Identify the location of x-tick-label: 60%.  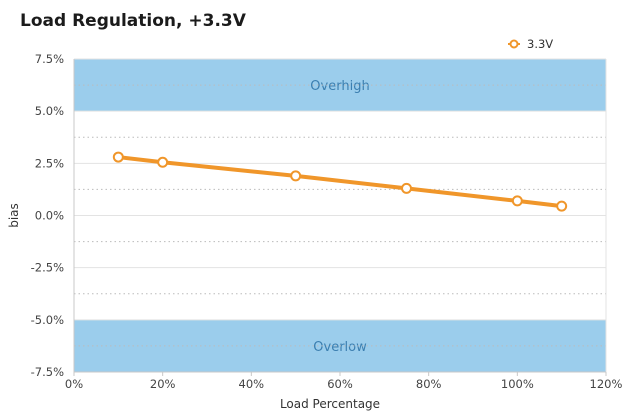
(340, 384).